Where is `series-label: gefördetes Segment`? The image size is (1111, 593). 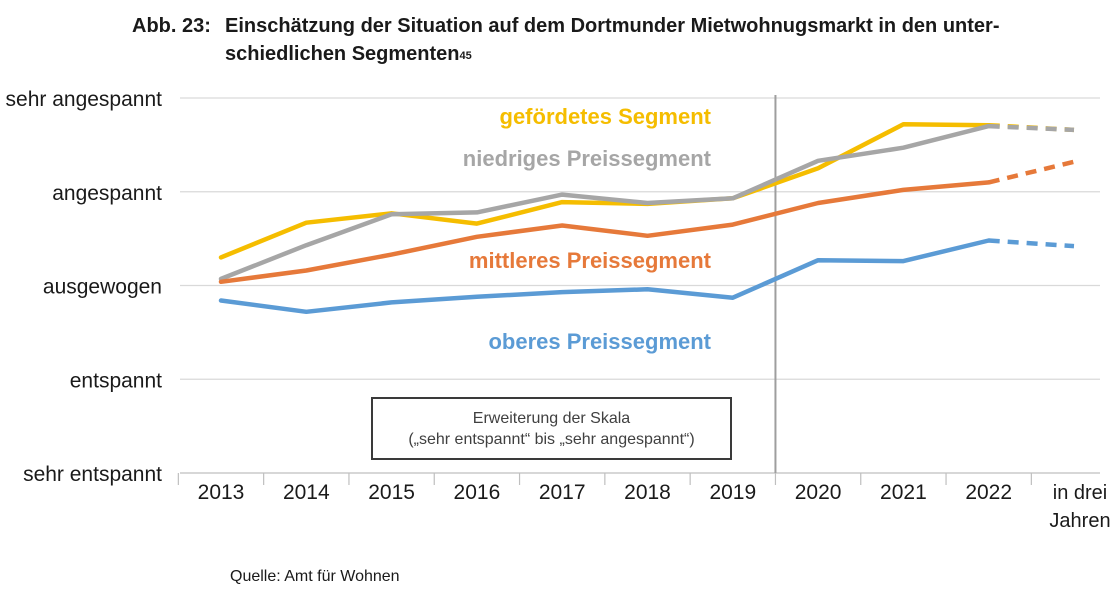 series-label: gefördetes Segment is located at coordinates (606, 116).